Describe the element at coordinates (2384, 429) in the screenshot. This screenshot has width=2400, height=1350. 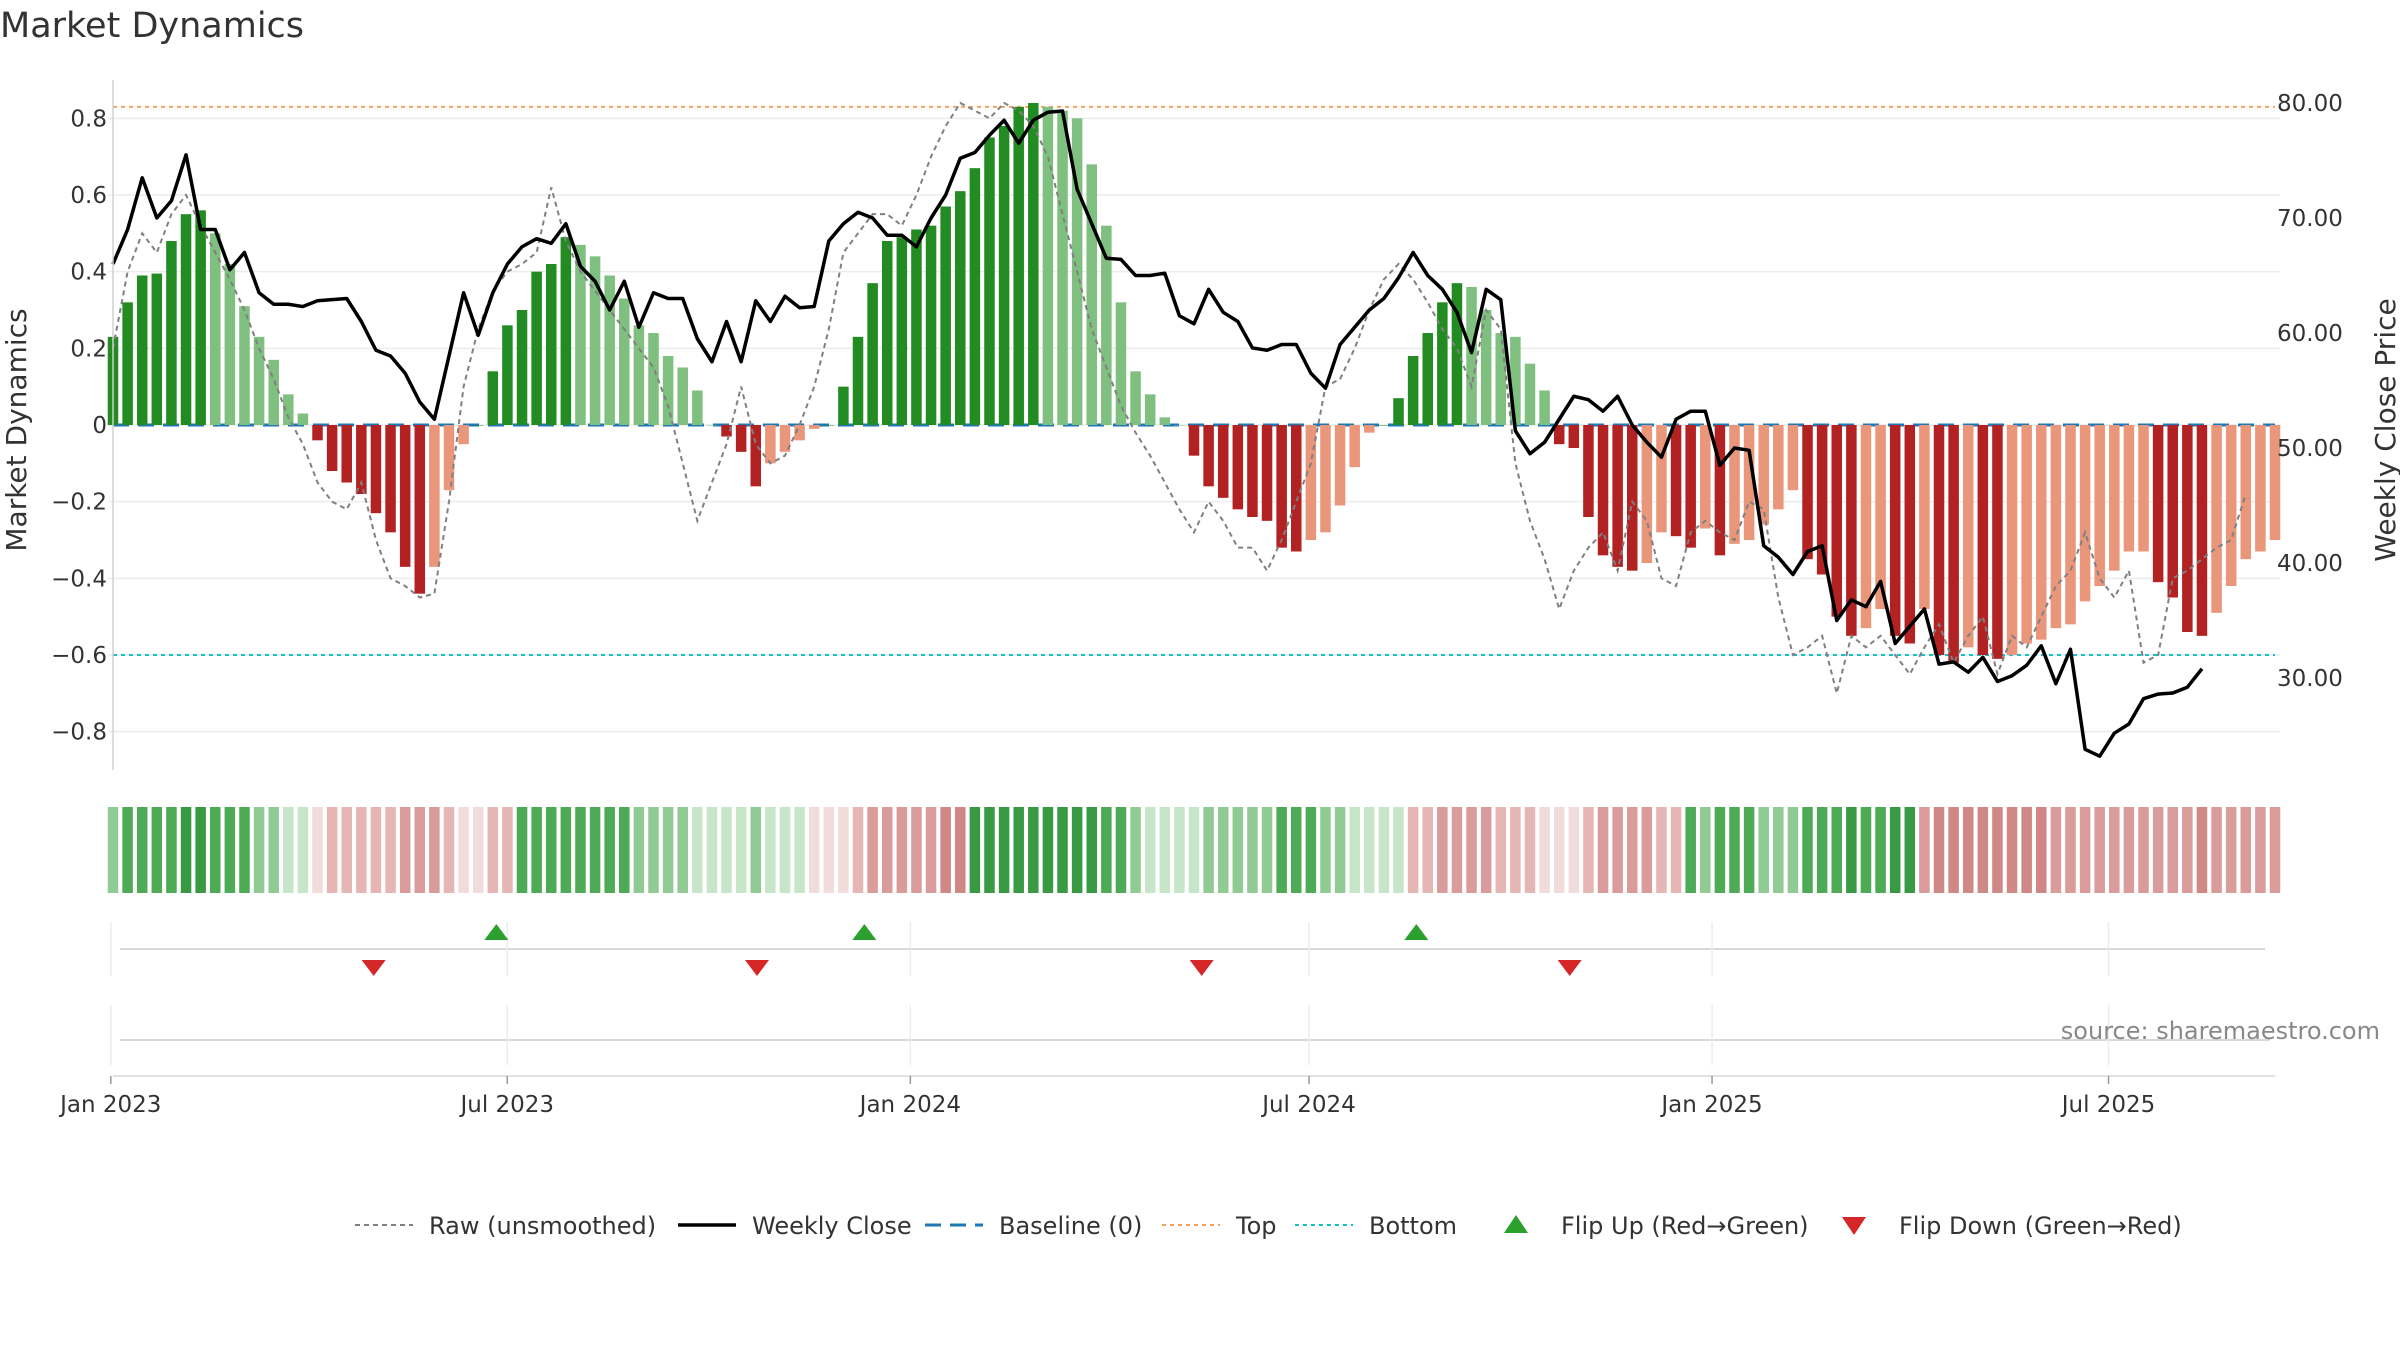
I see `y-axis-label-right: Weekly Close Price` at that location.